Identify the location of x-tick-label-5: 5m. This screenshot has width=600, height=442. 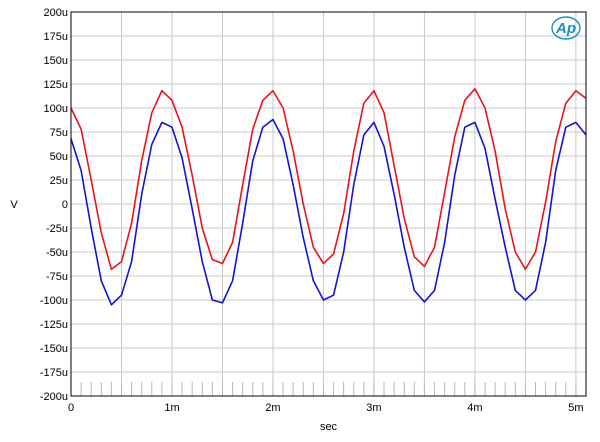
(575, 408).